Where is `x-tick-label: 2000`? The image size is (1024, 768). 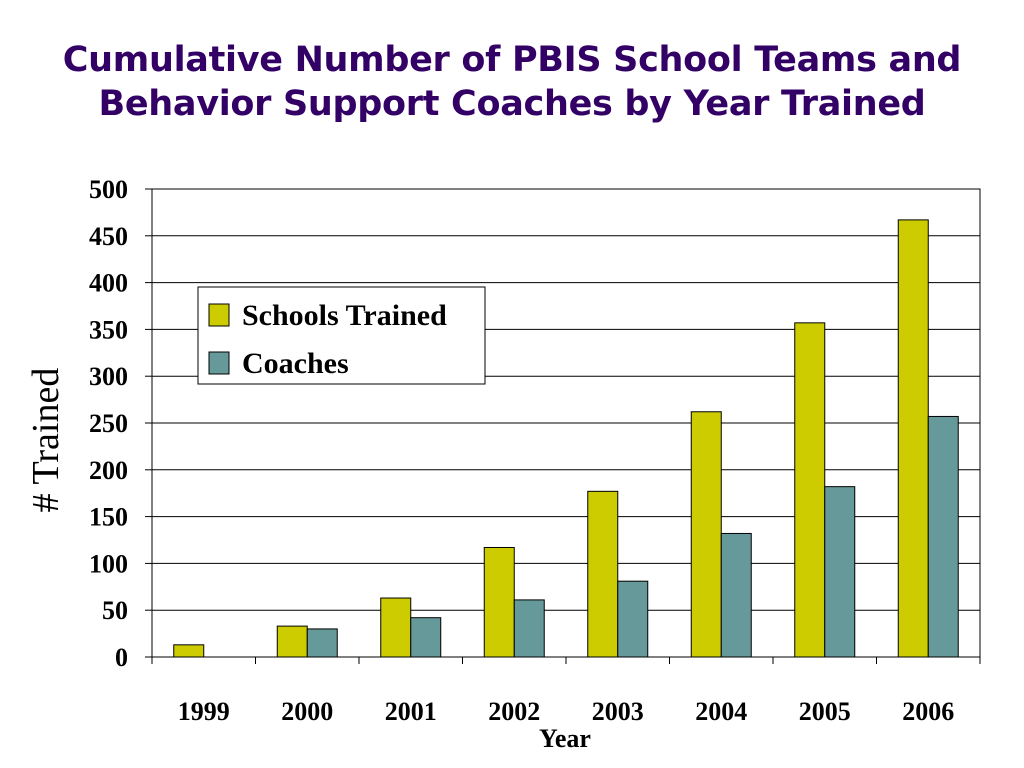 x-tick-label: 2000 is located at coordinates (307, 711).